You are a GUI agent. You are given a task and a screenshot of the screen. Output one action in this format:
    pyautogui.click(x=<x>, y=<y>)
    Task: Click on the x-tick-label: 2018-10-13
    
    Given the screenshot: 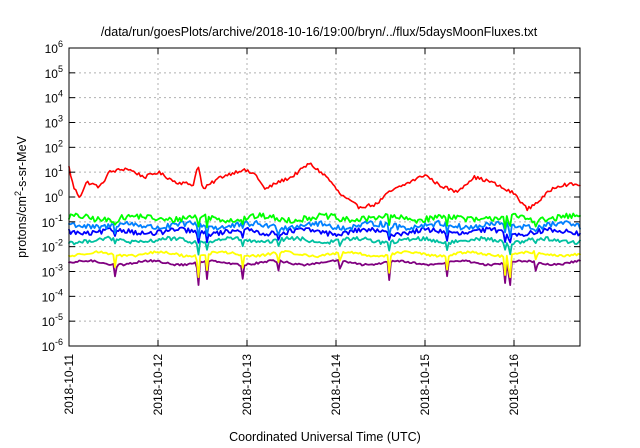 What is the action you would take?
    pyautogui.click(x=247, y=385)
    